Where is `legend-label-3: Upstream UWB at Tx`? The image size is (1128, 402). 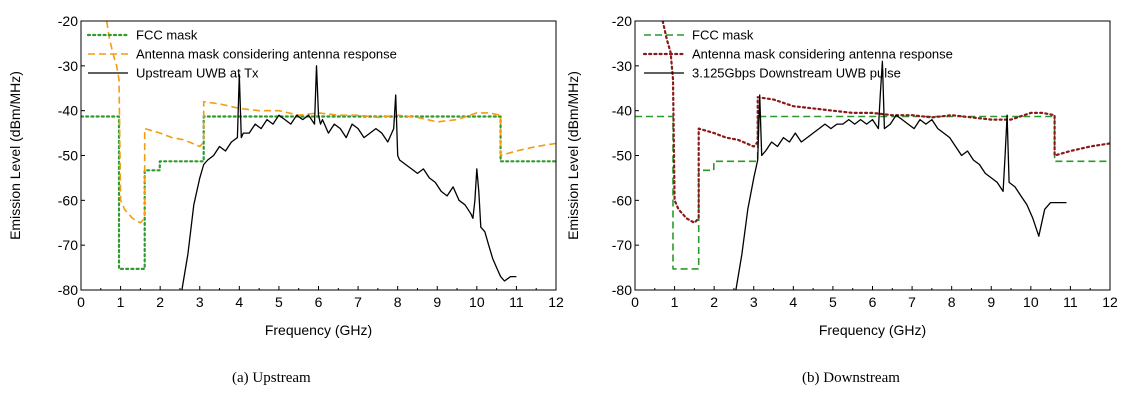 legend-label-3: Upstream UWB at Tx is located at coordinates (197, 73).